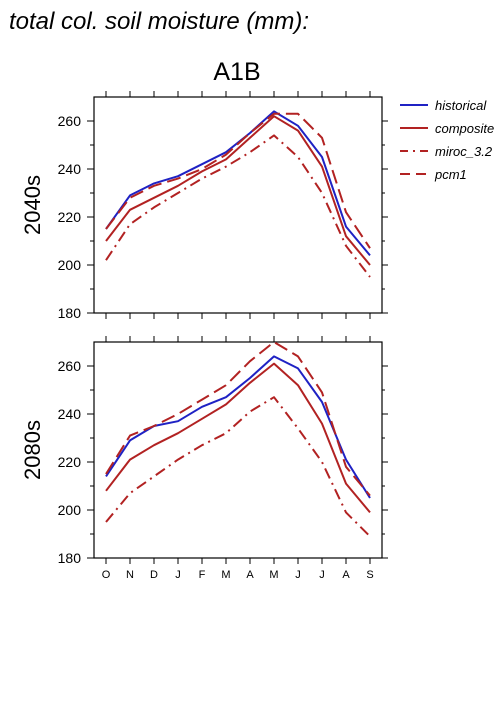 Image resolution: width=501 pixels, height=709 pixels. Describe the element at coordinates (447, 140) in the screenshot. I see `legend: historical composite miroc_3.2 pcm1` at that location.